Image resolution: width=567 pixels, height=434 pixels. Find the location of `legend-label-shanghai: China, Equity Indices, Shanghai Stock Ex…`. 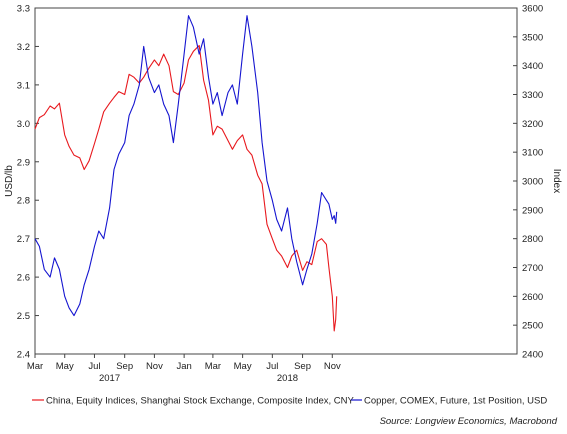

legend-label-shanghai: China, Equity Indices, Shanghai Stock Ex… is located at coordinates (200, 401).